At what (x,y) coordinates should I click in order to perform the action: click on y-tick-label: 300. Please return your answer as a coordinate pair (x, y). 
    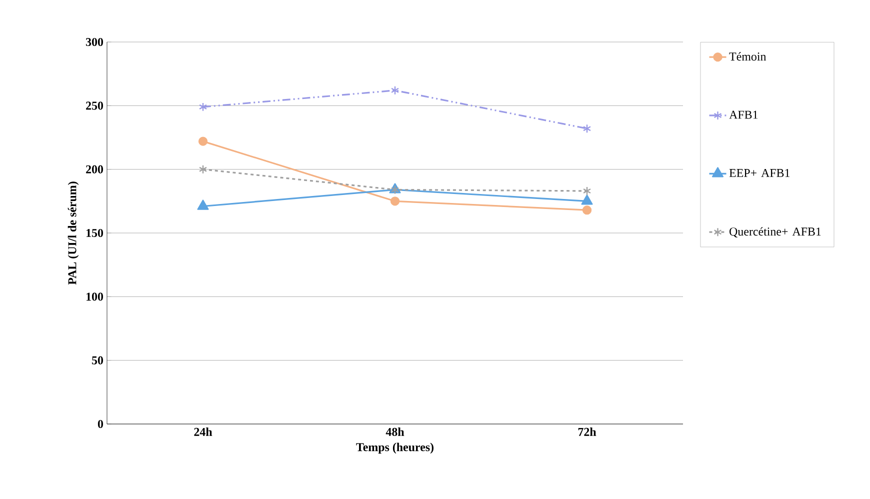
    Looking at the image, I should click on (95, 42).